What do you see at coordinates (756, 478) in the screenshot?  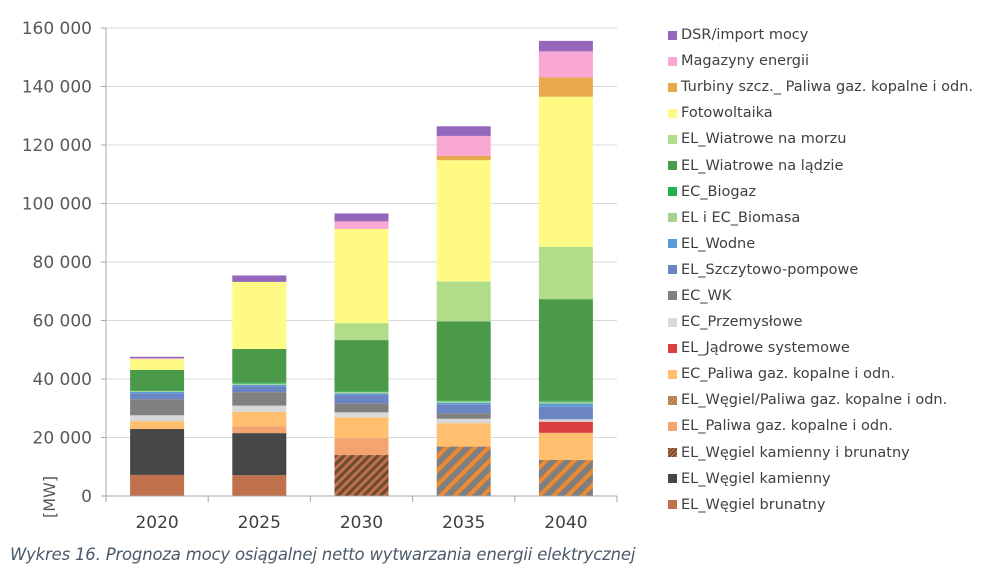 I see `legend-label: EL_Węgiel kamienny` at bounding box center [756, 478].